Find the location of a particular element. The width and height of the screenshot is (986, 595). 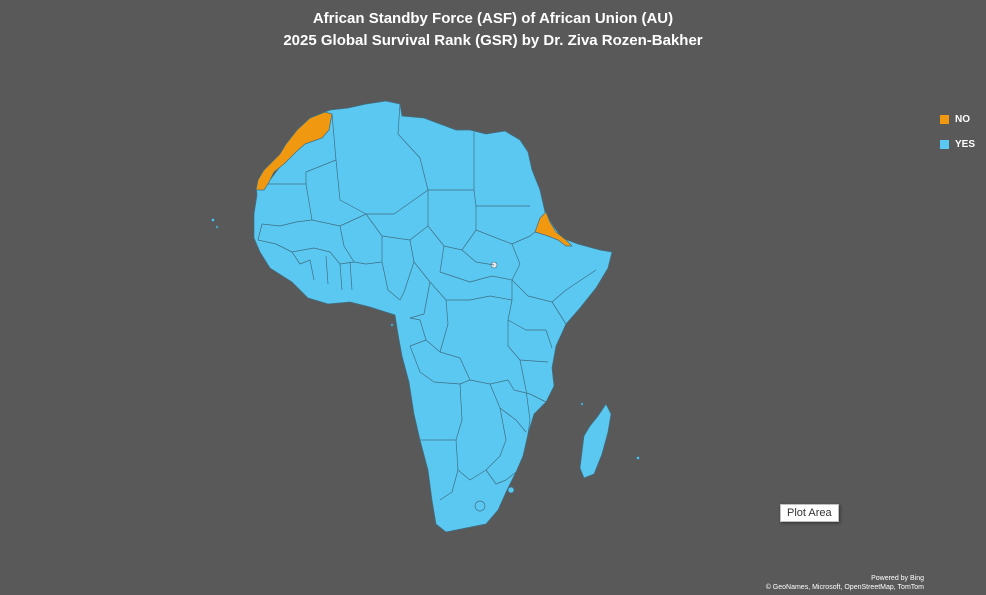

legend-swatch-yes is located at coordinates (944, 144).